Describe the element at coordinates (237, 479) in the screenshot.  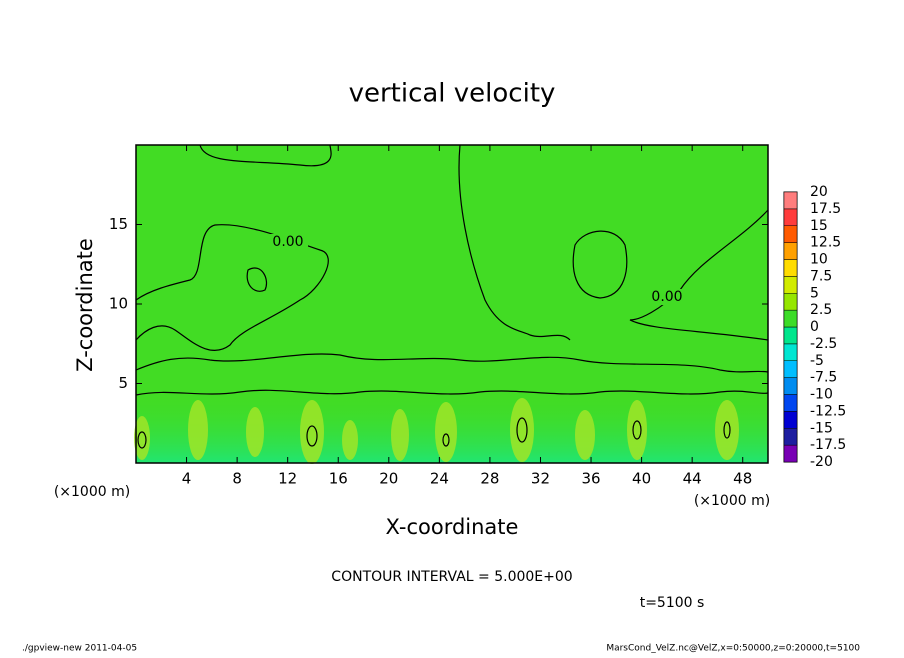
I see `x-tick-label: 8` at that location.